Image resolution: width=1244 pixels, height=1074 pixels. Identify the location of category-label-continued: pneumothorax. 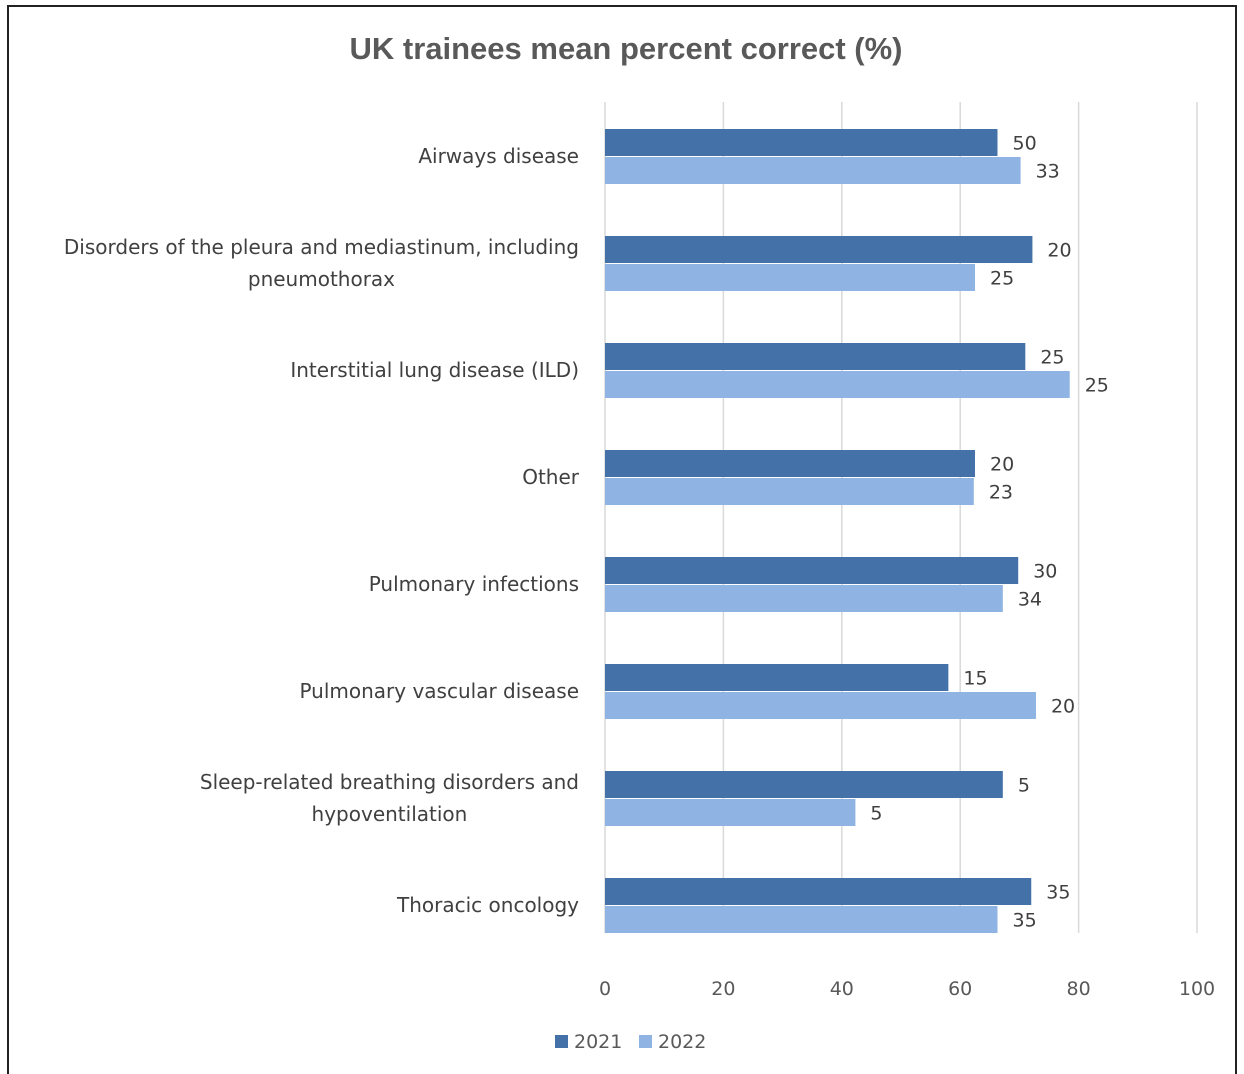
(321, 279).